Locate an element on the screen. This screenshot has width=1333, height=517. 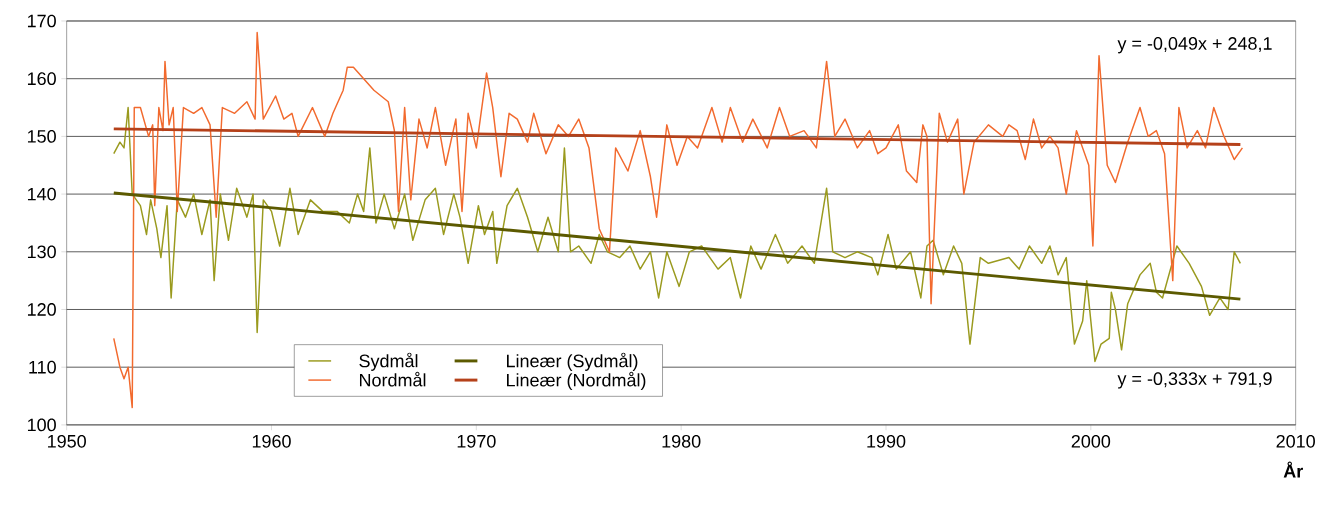
x-tick-label: 1980 is located at coordinates (681, 441).